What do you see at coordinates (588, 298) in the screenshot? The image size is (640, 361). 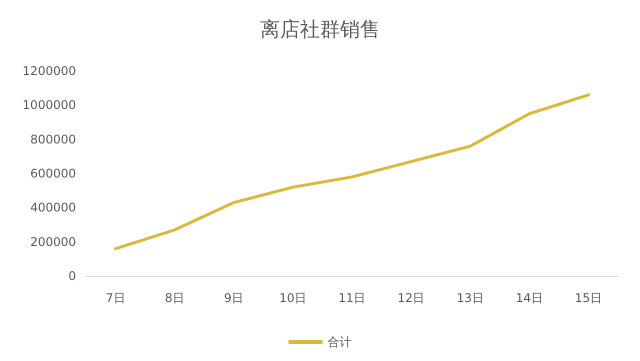 I see `x-tick-label: 15日` at bounding box center [588, 298].